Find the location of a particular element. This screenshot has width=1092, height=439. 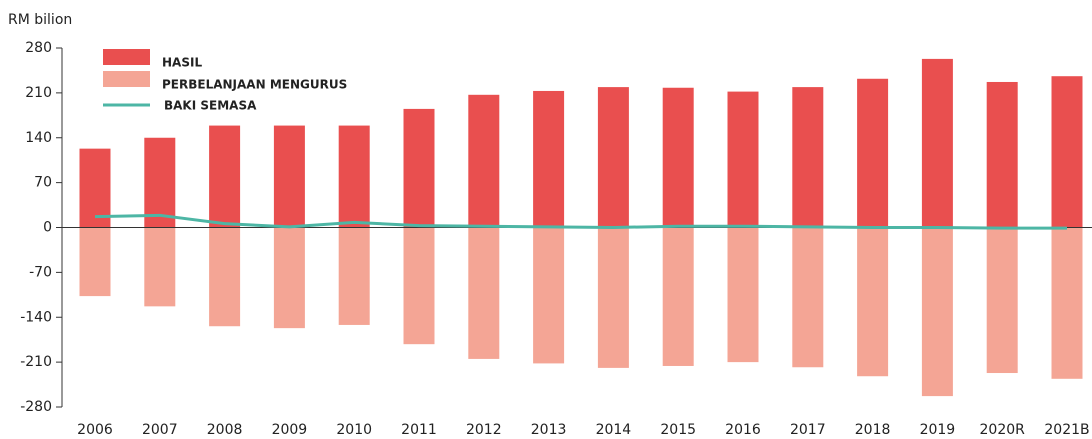

x-tick-label: 2016 is located at coordinates (743, 430).